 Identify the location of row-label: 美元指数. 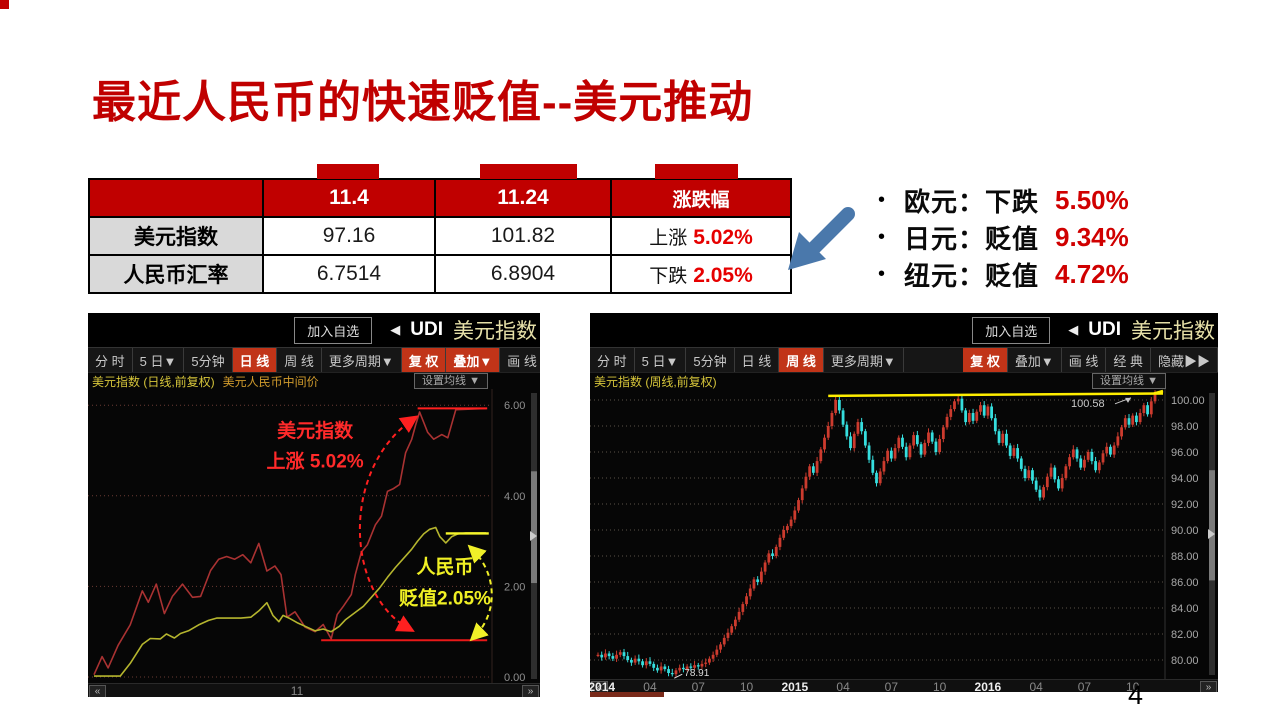
(176, 236).